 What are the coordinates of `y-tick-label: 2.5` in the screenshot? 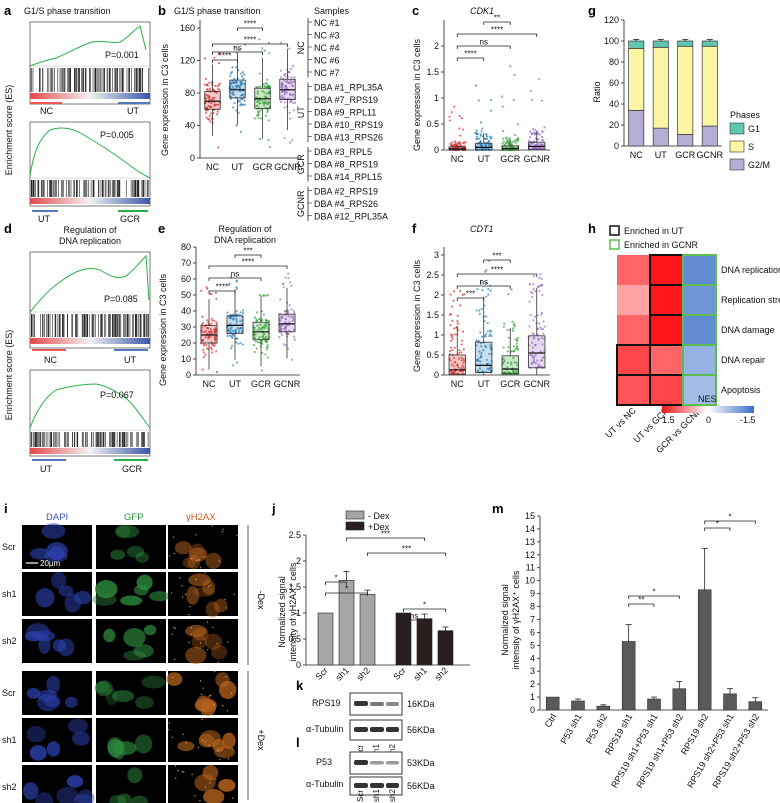 It's located at (432, 275).